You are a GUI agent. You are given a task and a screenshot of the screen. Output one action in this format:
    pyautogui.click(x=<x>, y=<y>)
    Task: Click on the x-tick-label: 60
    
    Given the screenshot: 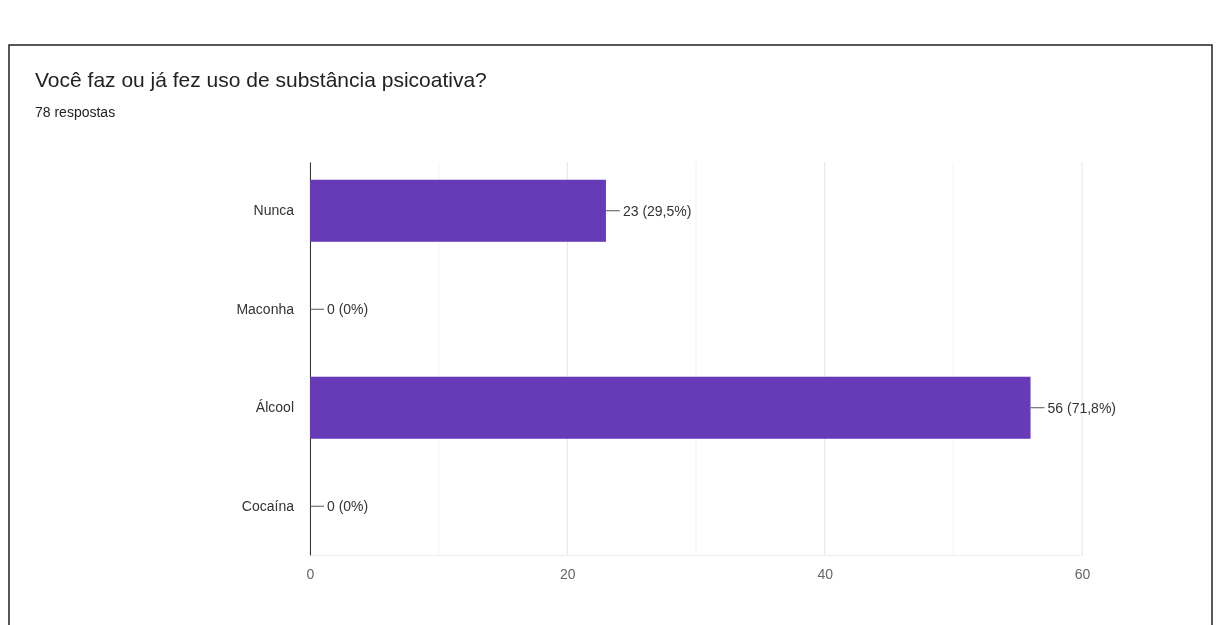 What is the action you would take?
    pyautogui.click(x=1082, y=573)
    